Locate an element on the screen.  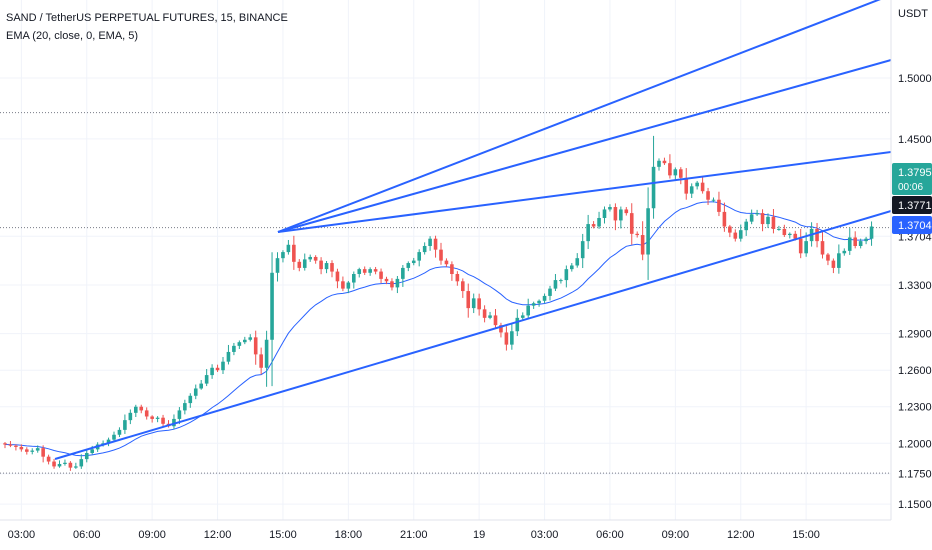
channel-resistance-line is located at coordinates (584, 192).